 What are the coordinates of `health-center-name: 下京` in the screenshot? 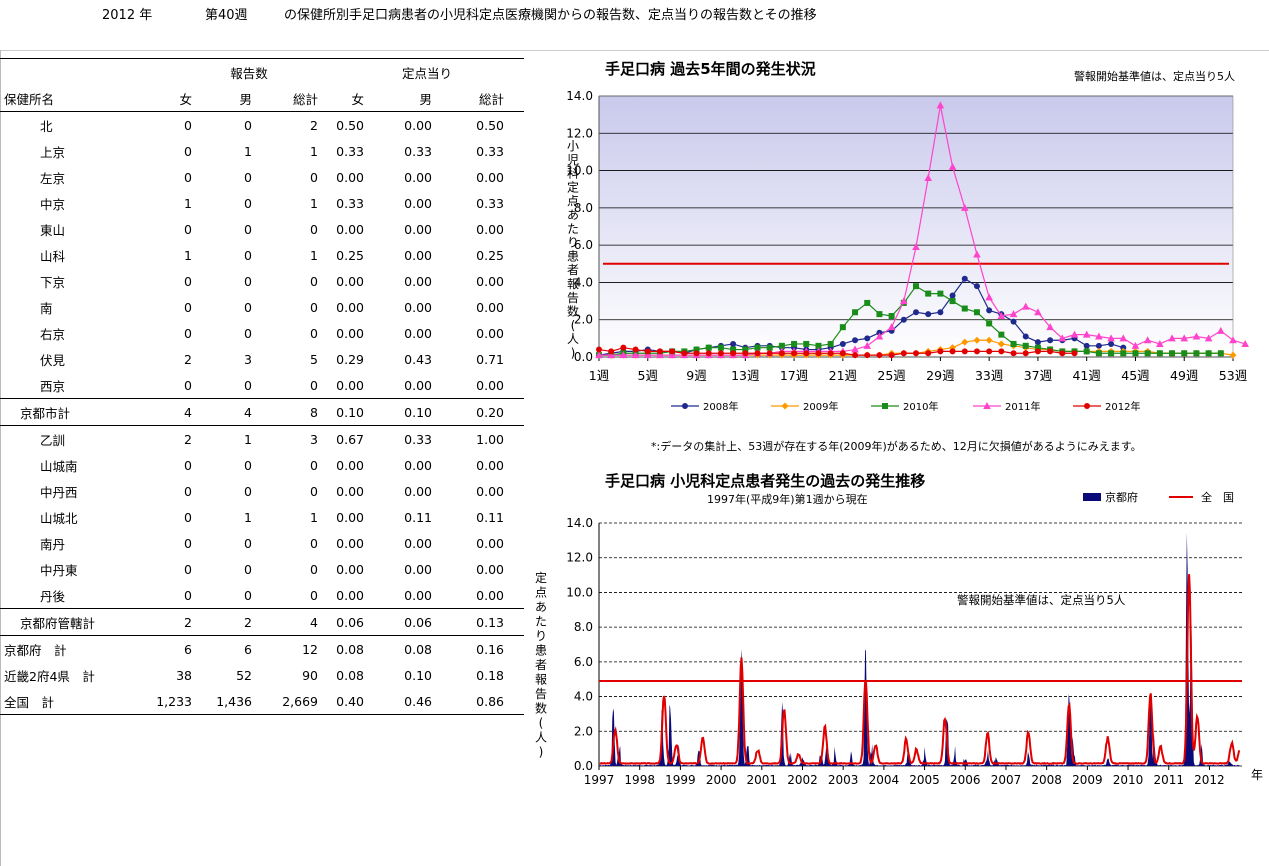 It's located at (53, 282).